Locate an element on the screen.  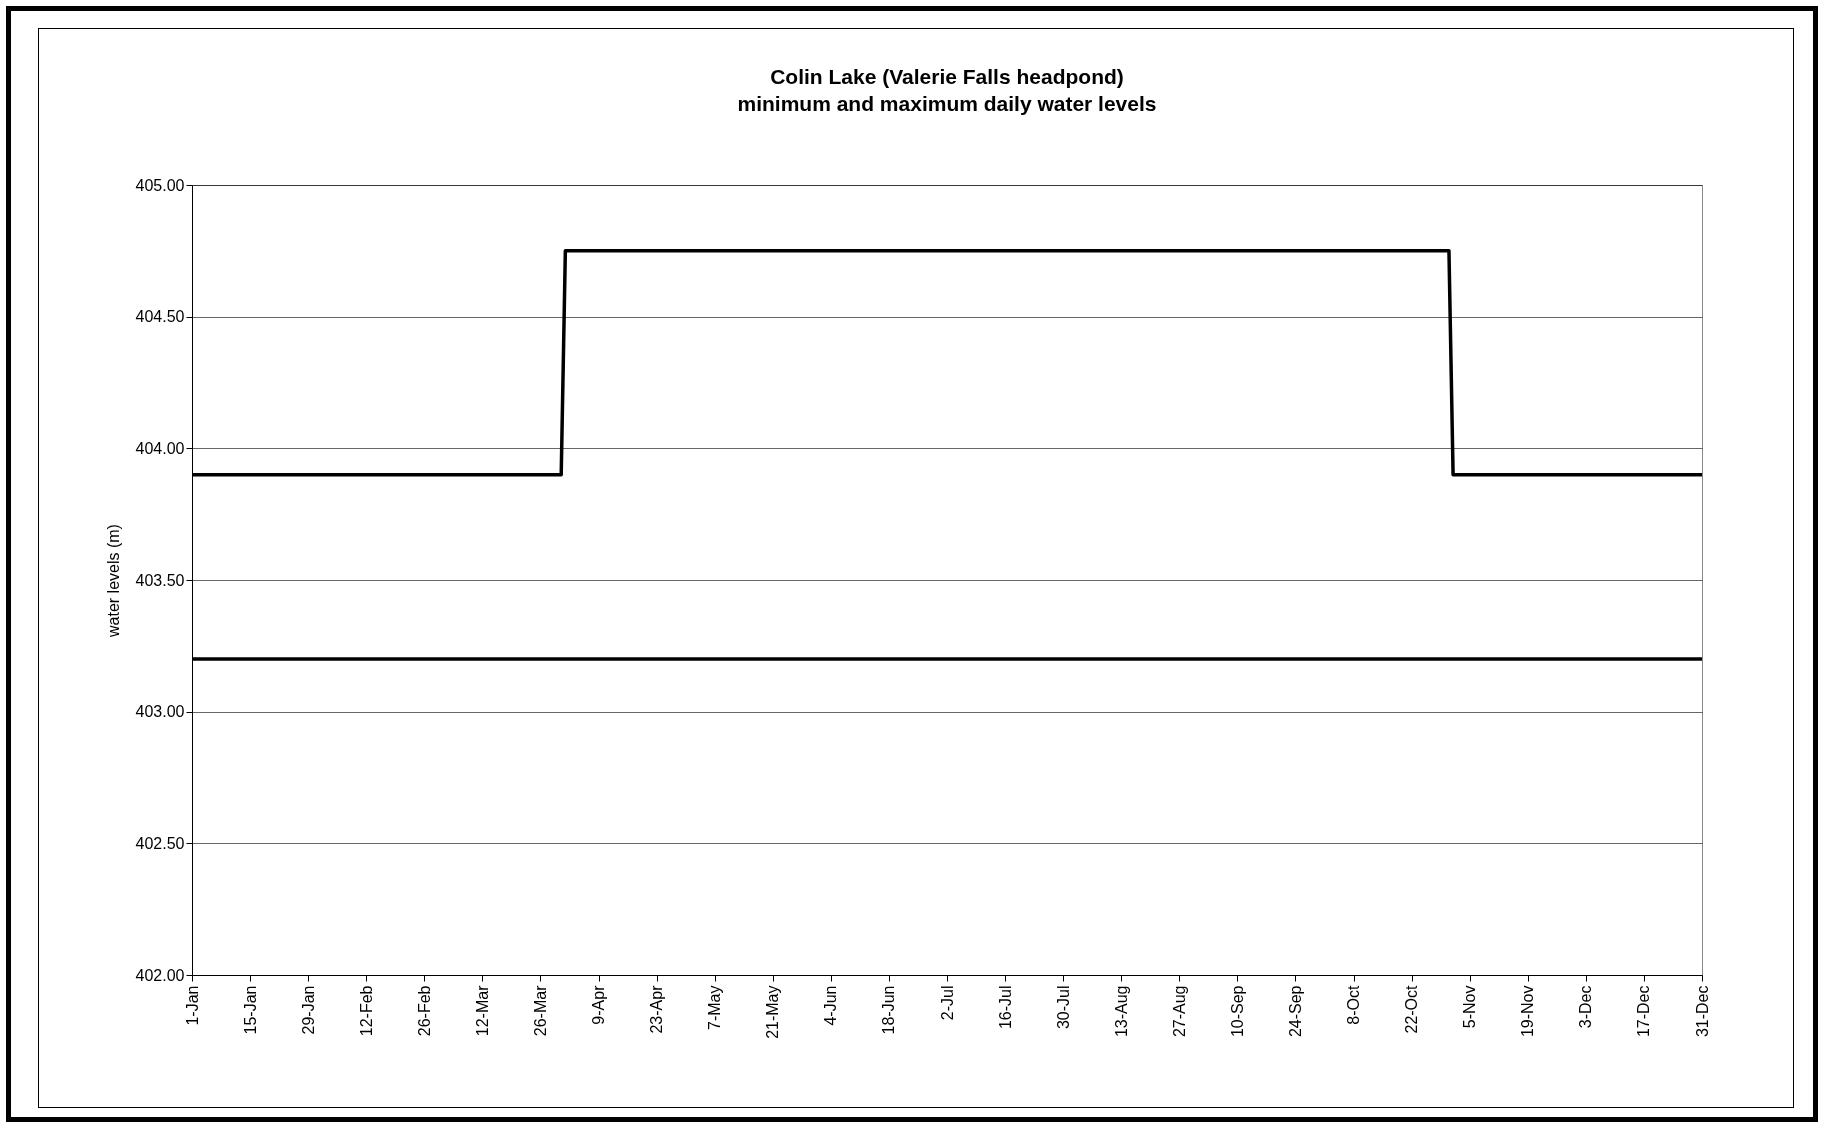
x-tick-label: 23-Apr is located at coordinates (657, 1009).